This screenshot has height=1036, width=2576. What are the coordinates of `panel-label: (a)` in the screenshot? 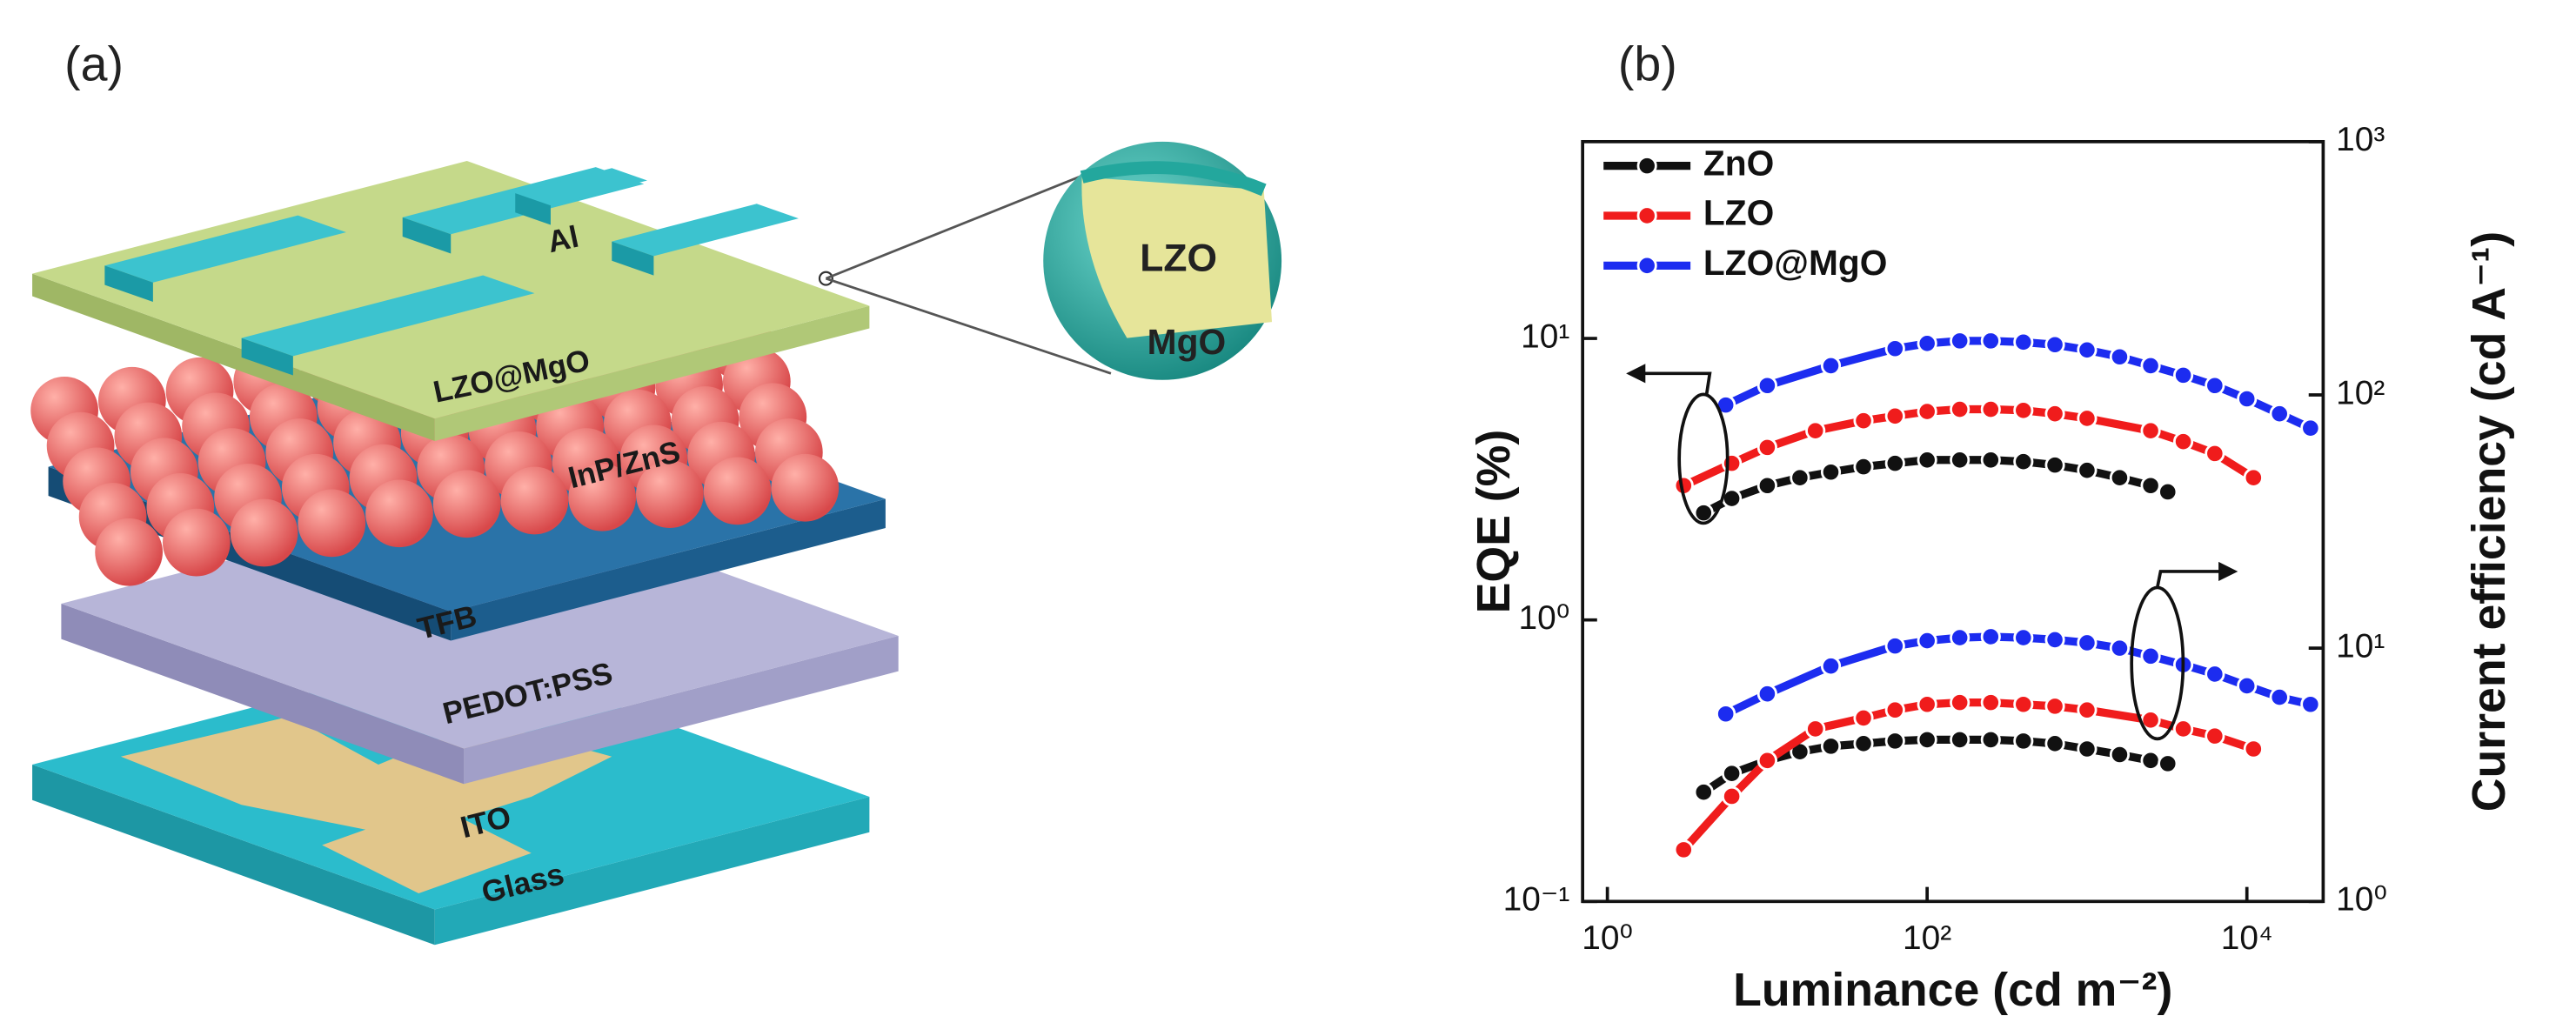 It's located at (94, 63).